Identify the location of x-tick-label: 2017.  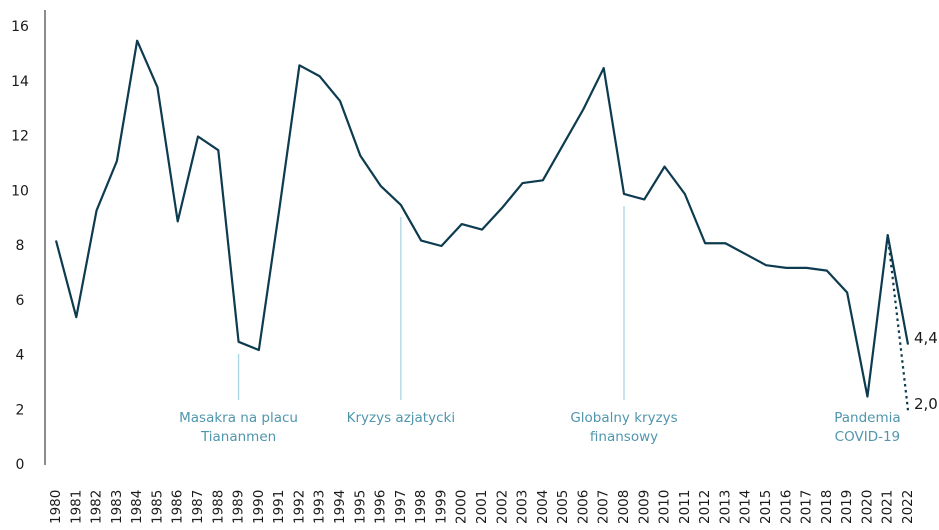
(807, 507).